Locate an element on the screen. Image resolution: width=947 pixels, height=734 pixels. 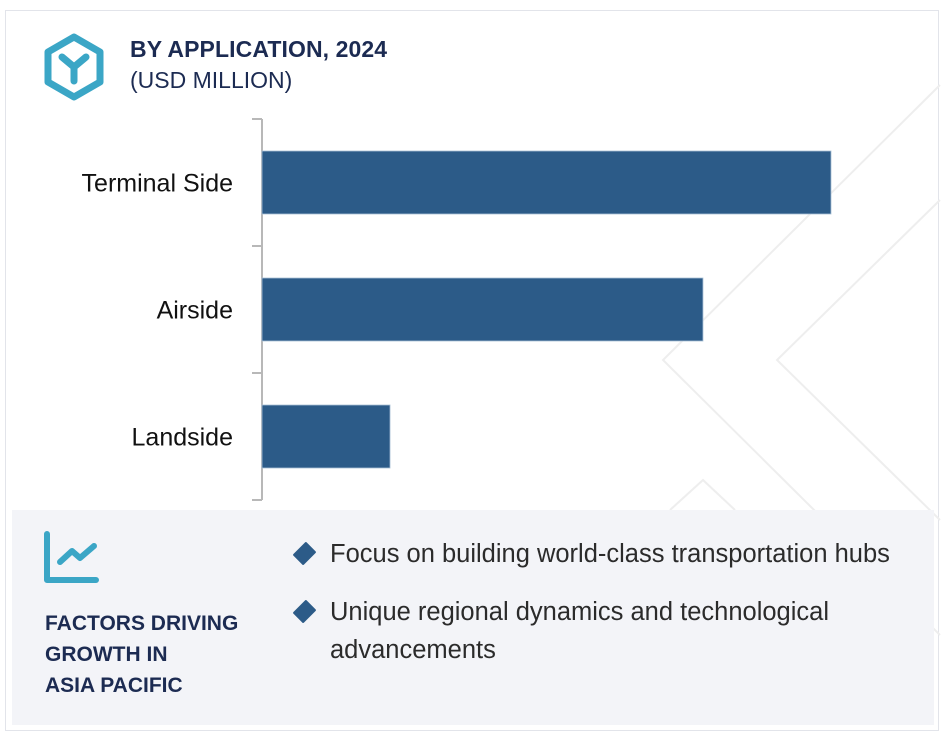
category-label: Terminal Side is located at coordinates (157, 184).